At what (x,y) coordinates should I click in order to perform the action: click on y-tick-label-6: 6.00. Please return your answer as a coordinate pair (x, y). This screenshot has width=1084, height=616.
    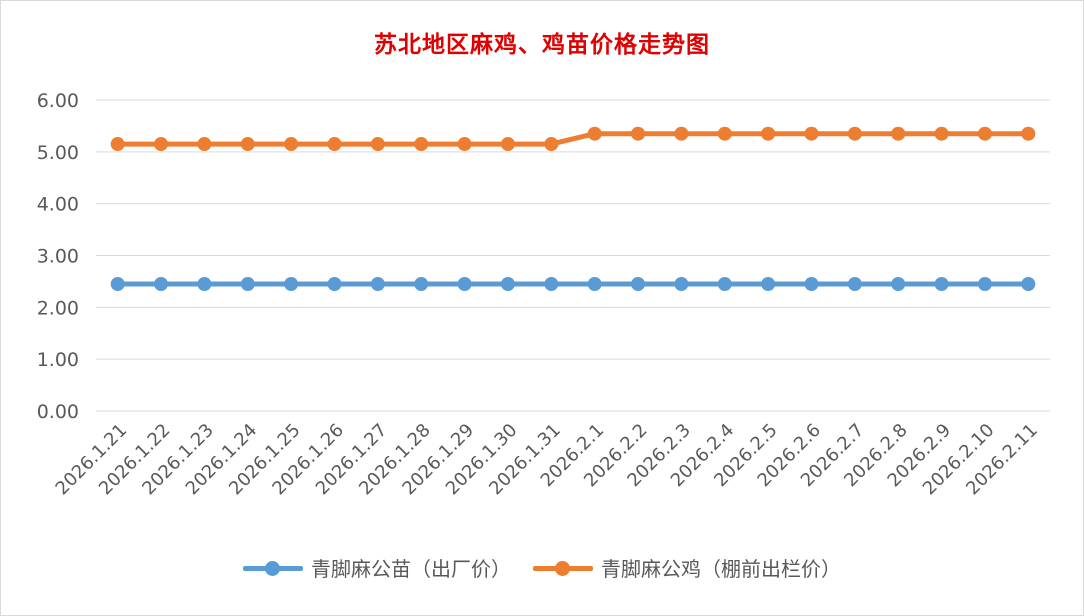
    Looking at the image, I should click on (58, 101).